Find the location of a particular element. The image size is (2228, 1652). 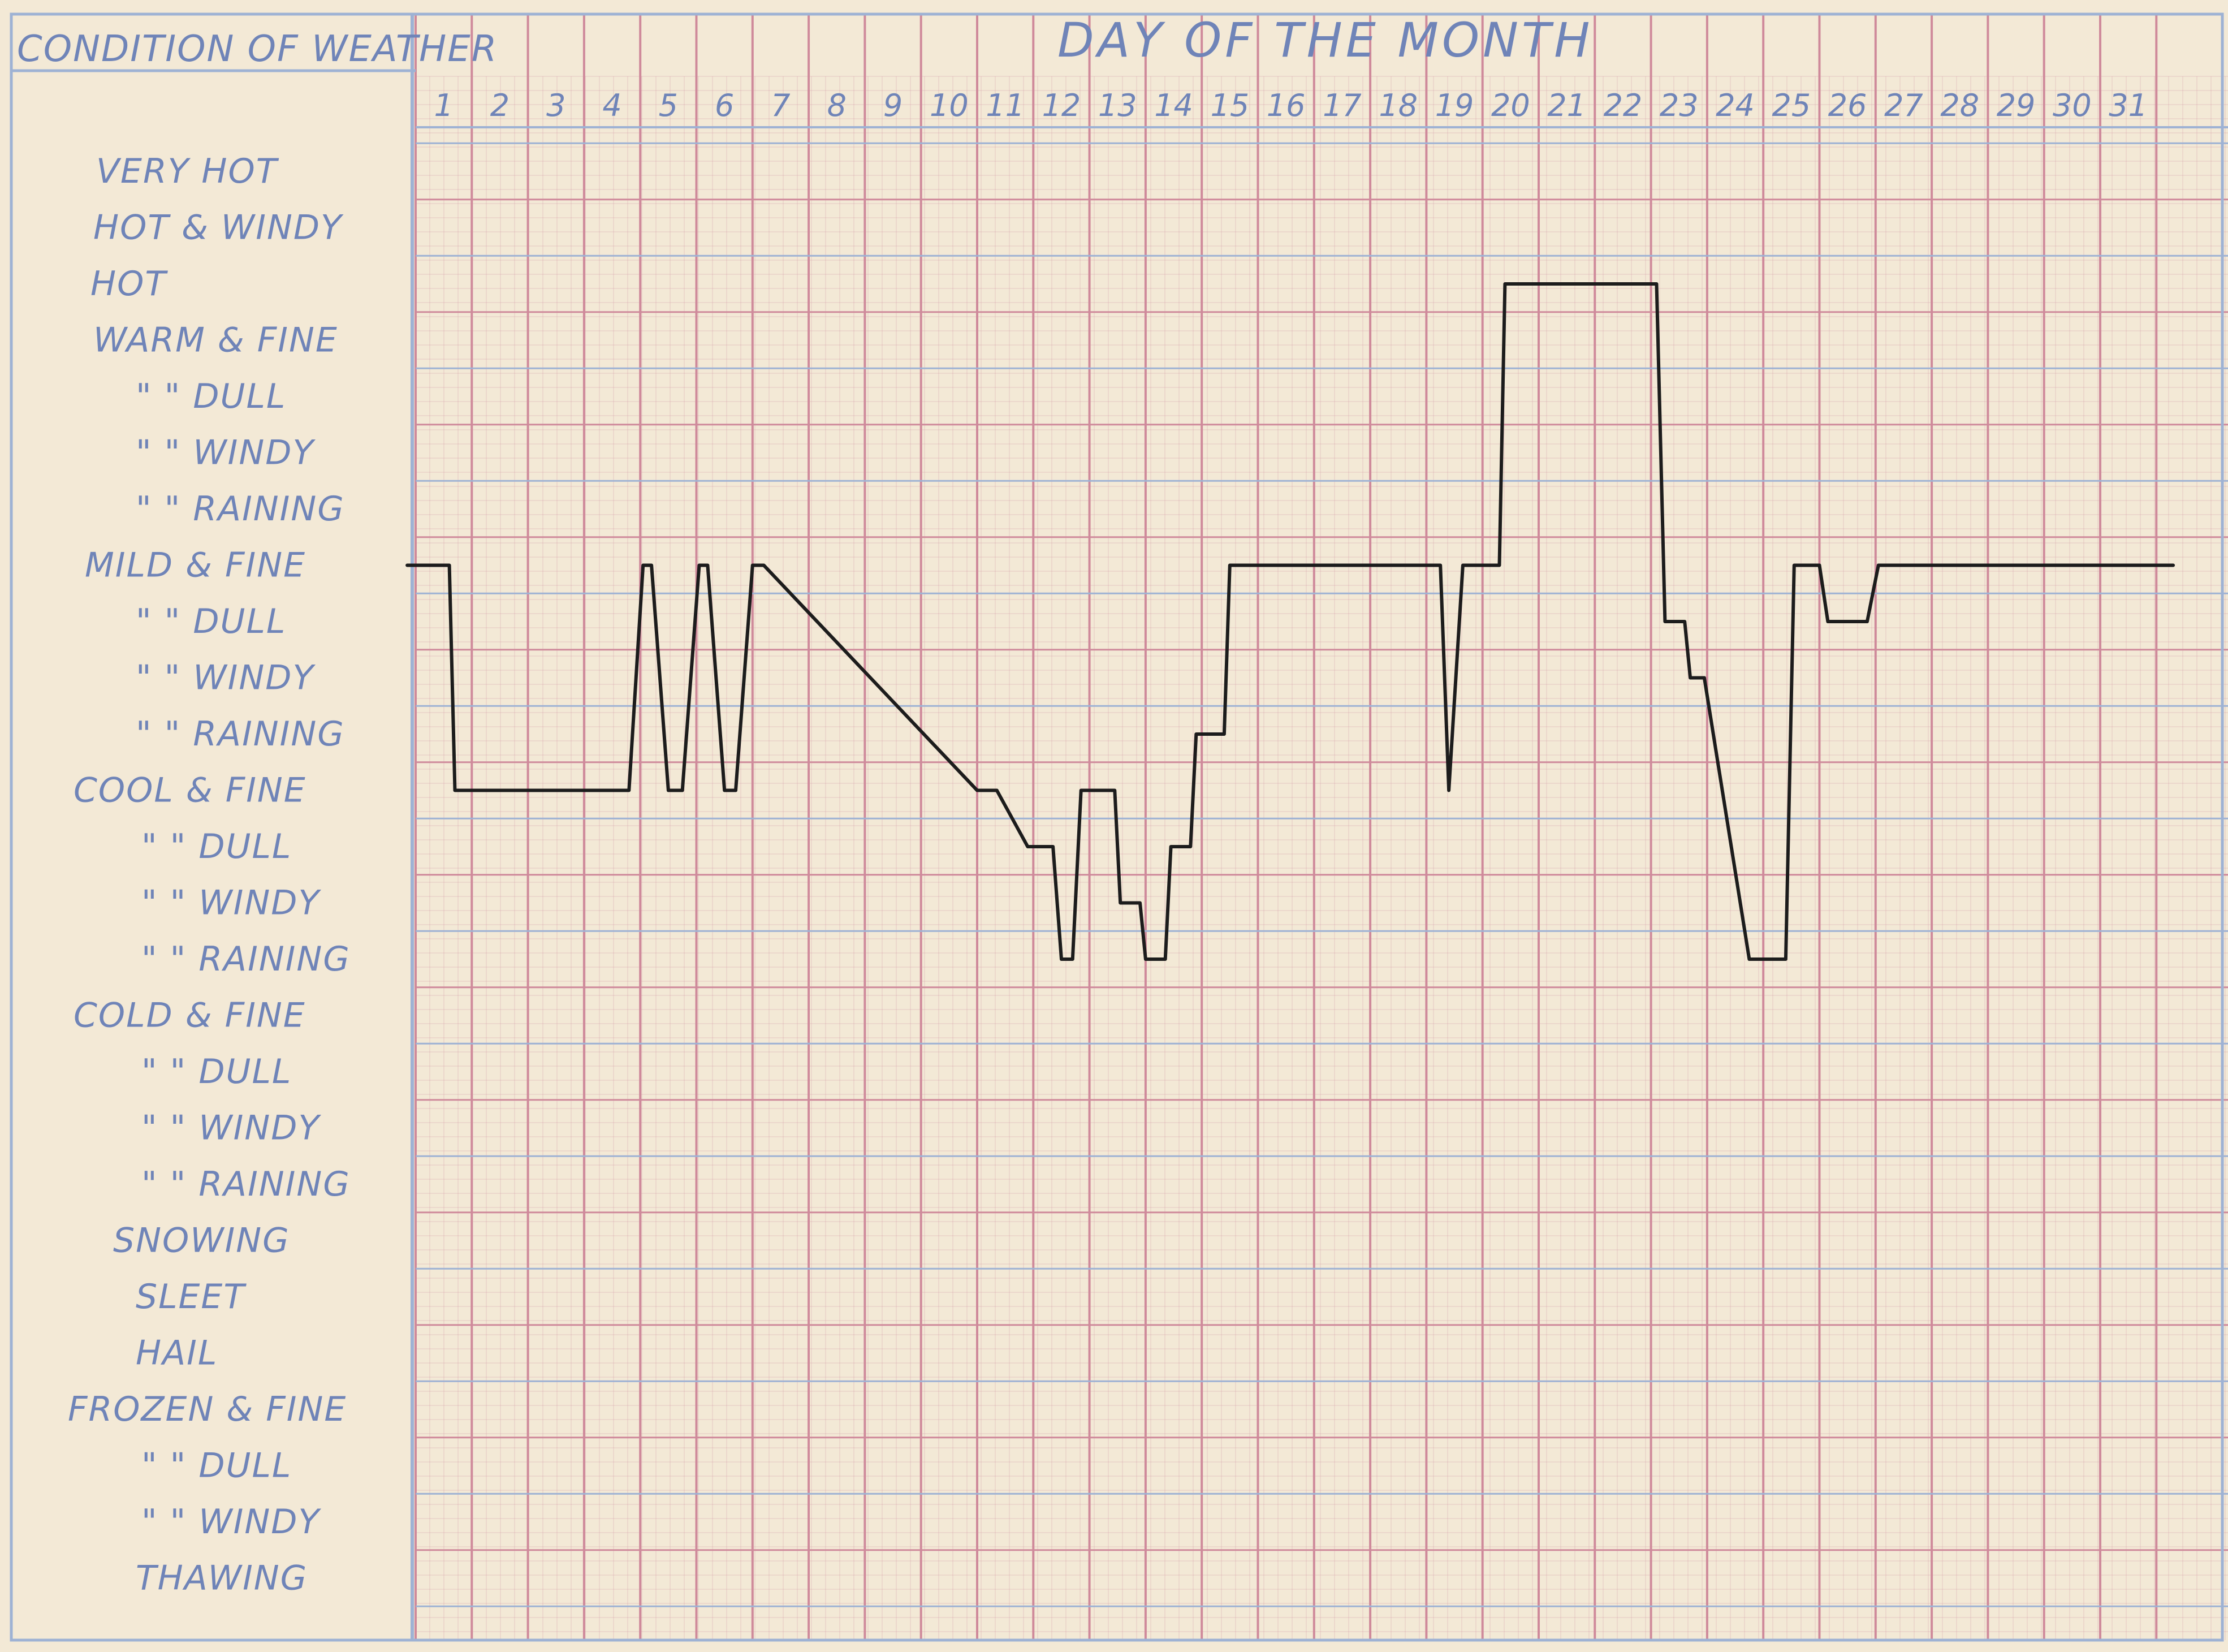

day-tick-label: 17 is located at coordinates (1343, 106).